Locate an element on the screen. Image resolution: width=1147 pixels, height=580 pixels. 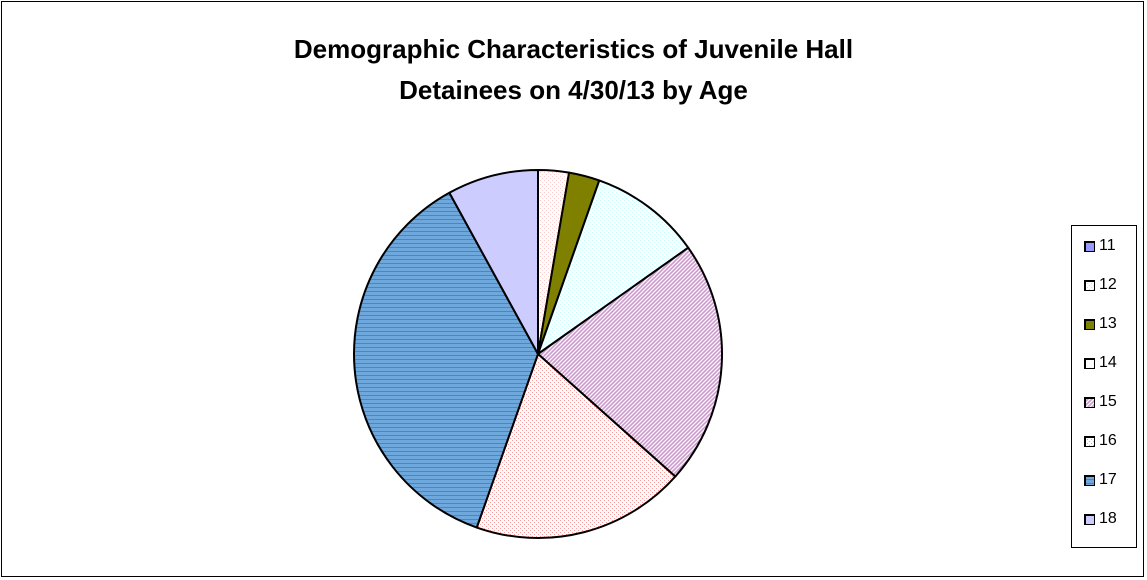
legend-item-16: 16 is located at coordinates (1100, 441).